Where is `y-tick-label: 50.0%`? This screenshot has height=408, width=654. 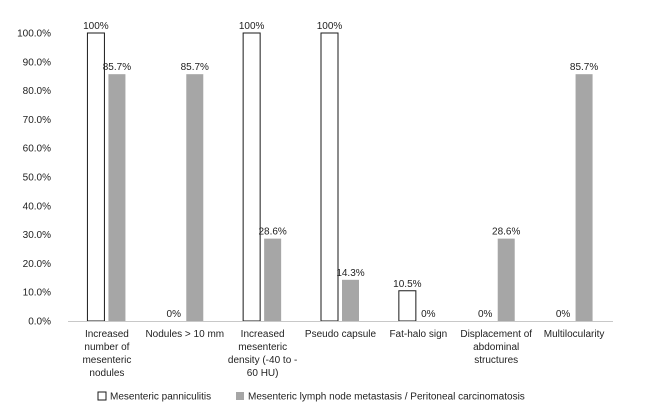
y-tick-label: 50.0% is located at coordinates (37, 178).